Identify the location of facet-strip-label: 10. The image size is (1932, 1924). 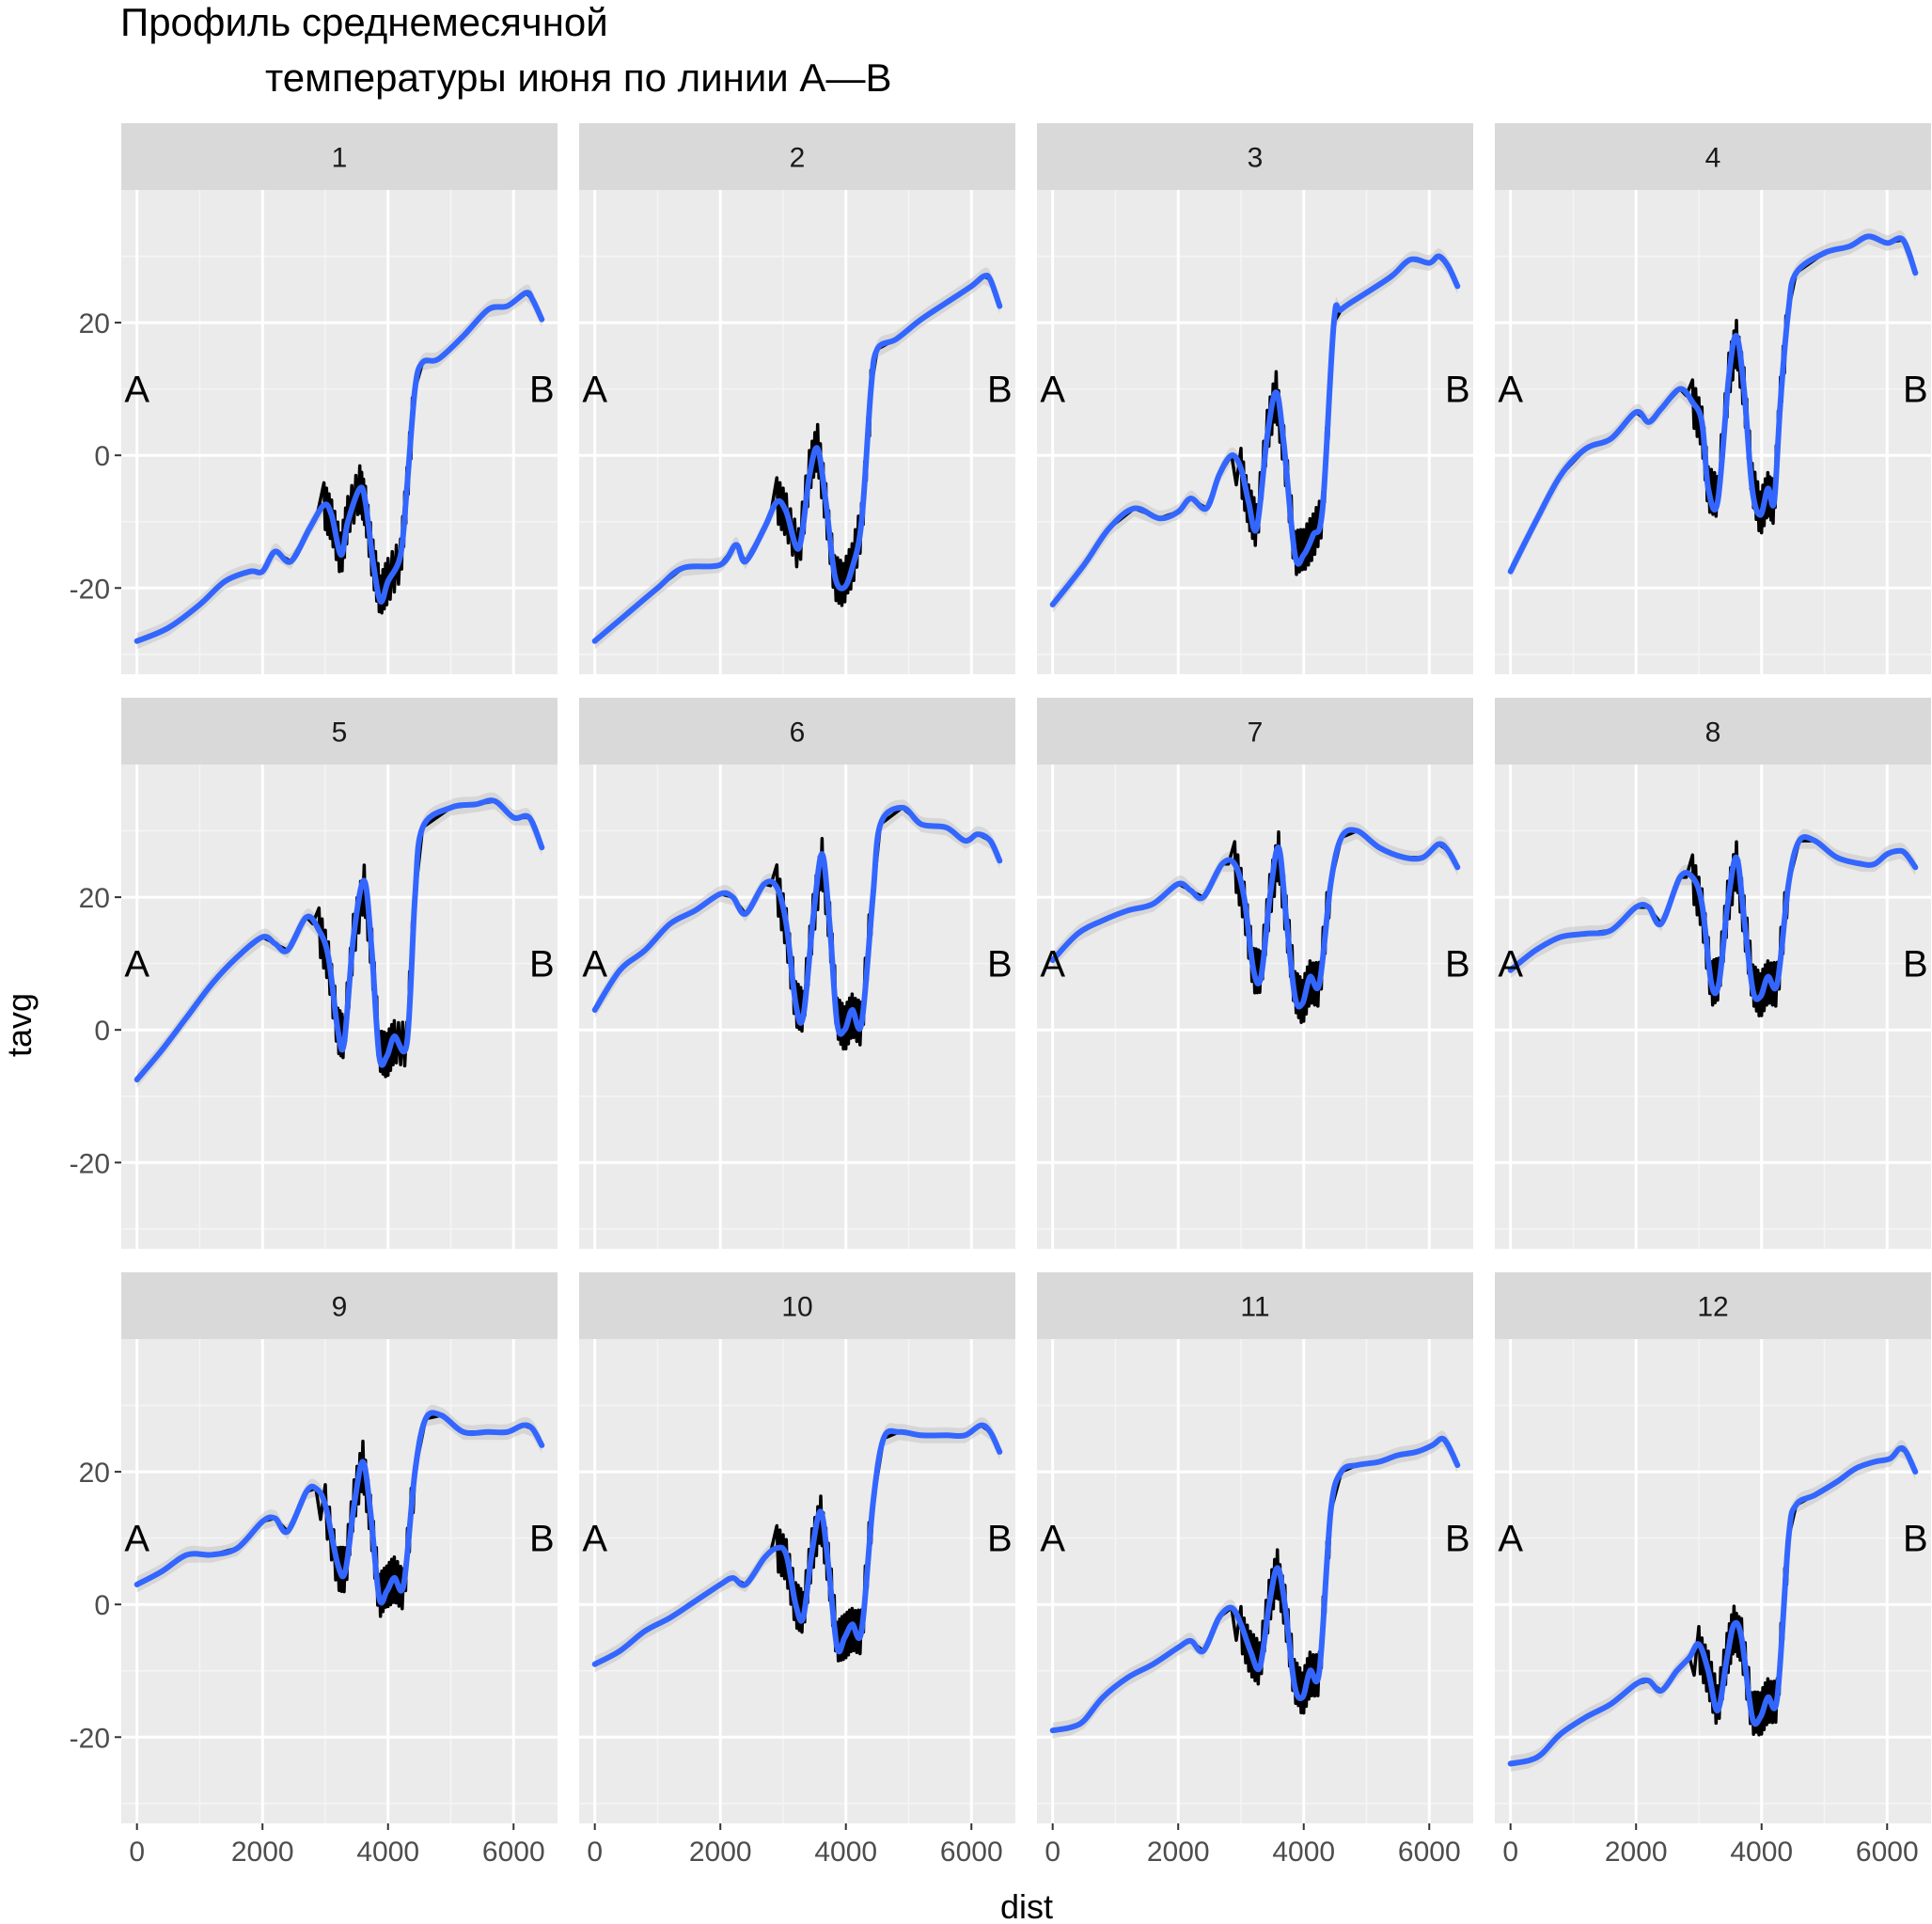
(797, 1308).